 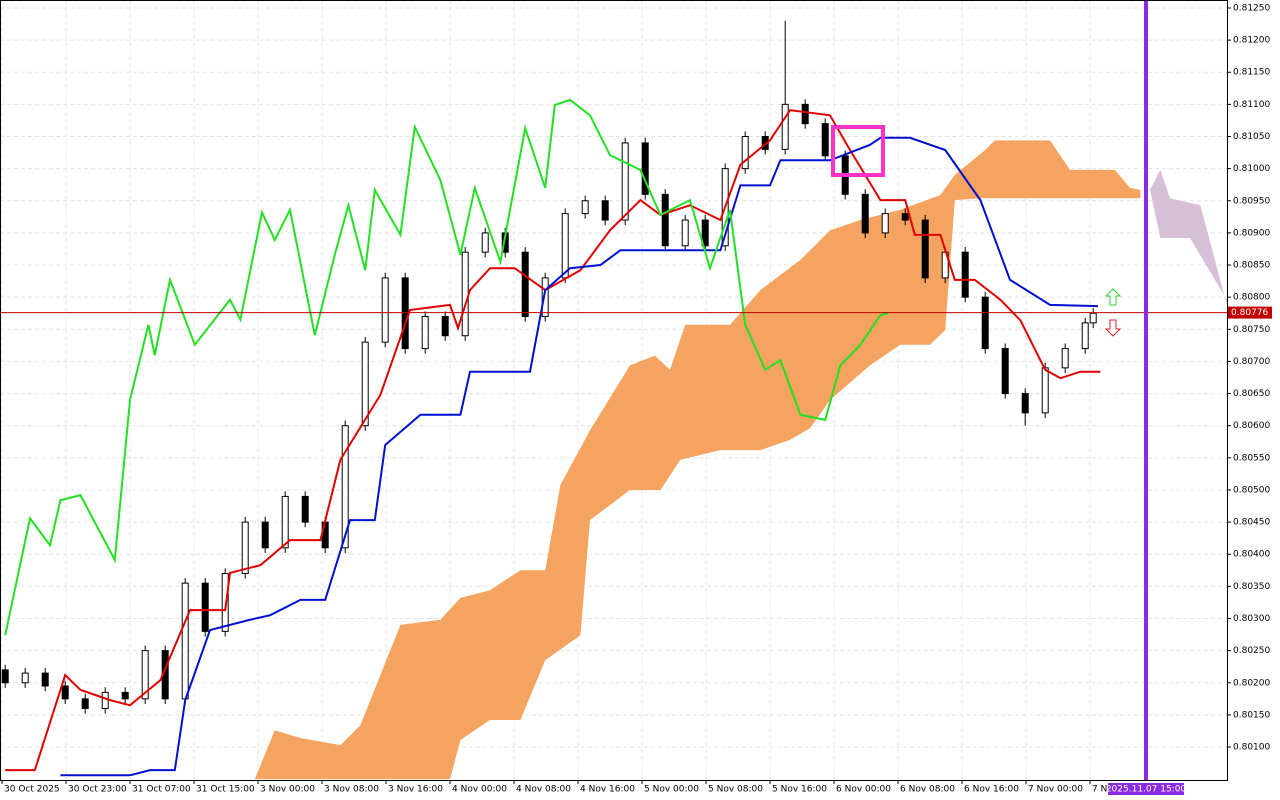 What do you see at coordinates (1251, 715) in the screenshot?
I see `y-tick-label: 0.80150` at bounding box center [1251, 715].